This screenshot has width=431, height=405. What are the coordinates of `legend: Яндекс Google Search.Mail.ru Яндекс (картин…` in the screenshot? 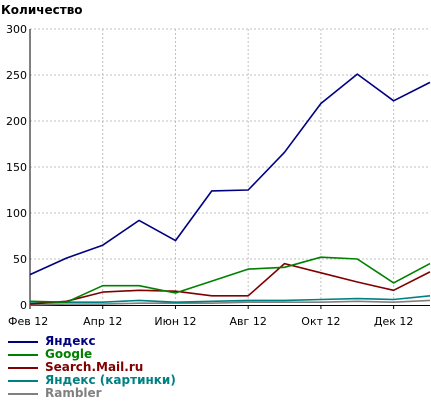 It's located at (92, 367).